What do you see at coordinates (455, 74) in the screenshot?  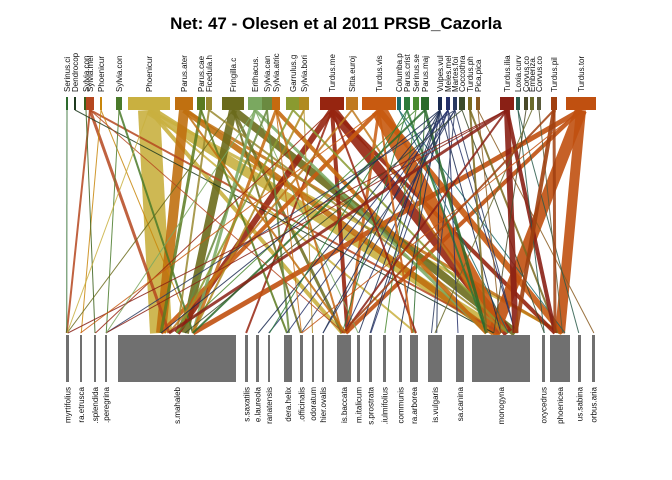 I see `animal-label: Martes.foi` at bounding box center [455, 74].